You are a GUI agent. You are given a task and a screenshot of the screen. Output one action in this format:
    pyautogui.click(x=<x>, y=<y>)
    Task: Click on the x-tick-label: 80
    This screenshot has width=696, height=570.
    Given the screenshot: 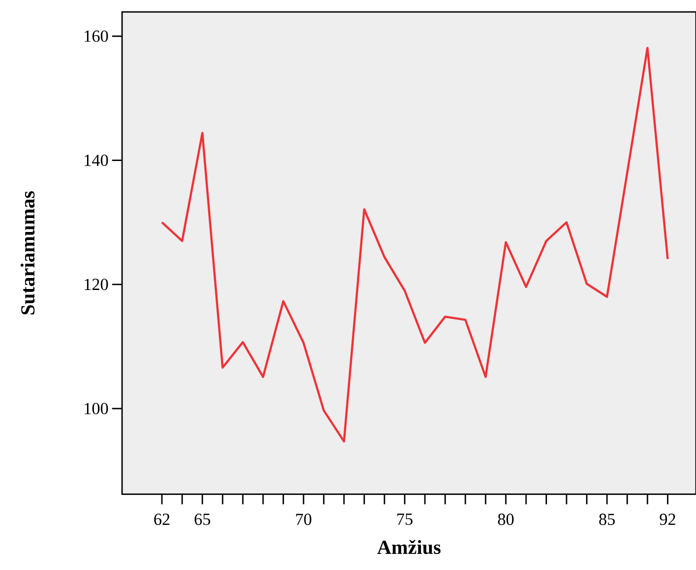 What is the action you would take?
    pyautogui.click(x=506, y=520)
    